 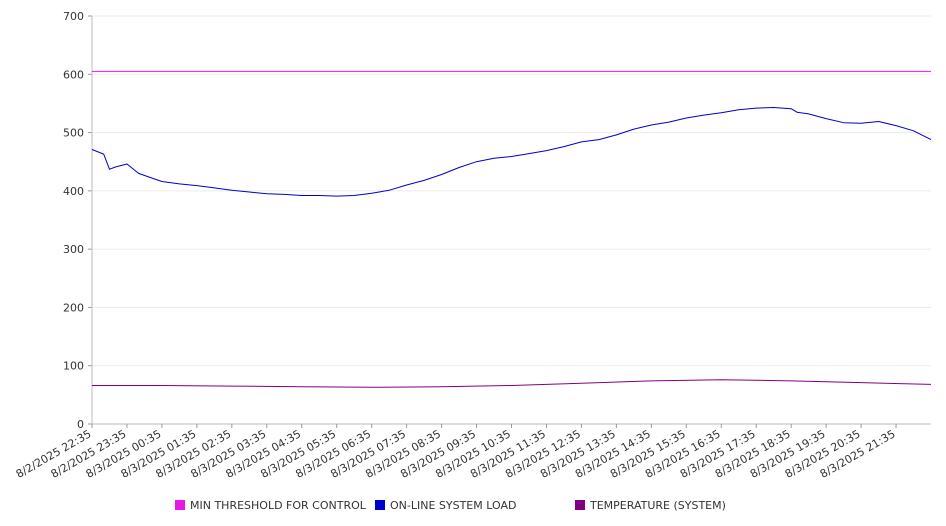 What do you see at coordinates (73, 307) in the screenshot?
I see `y-tick-label-2: 200` at bounding box center [73, 307].